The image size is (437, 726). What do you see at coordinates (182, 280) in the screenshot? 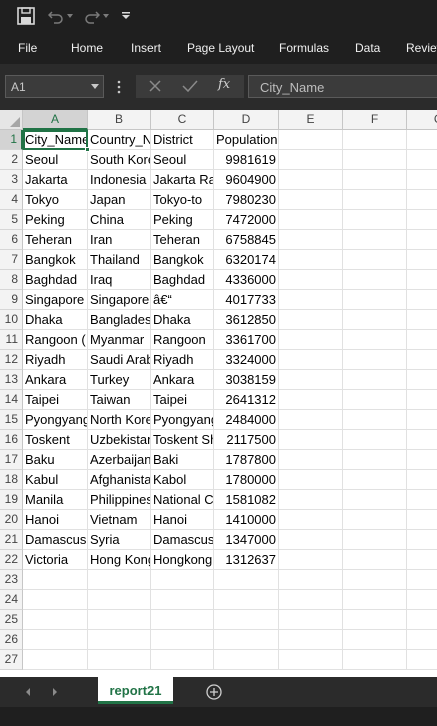
I see `cell: Baghdad` at bounding box center [182, 280].